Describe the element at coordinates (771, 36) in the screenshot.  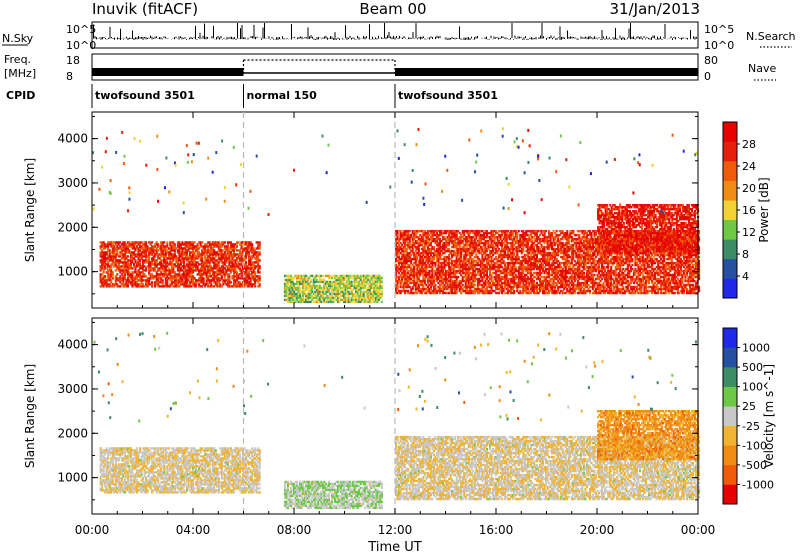
I see `nsearch-label: N.Search` at that location.